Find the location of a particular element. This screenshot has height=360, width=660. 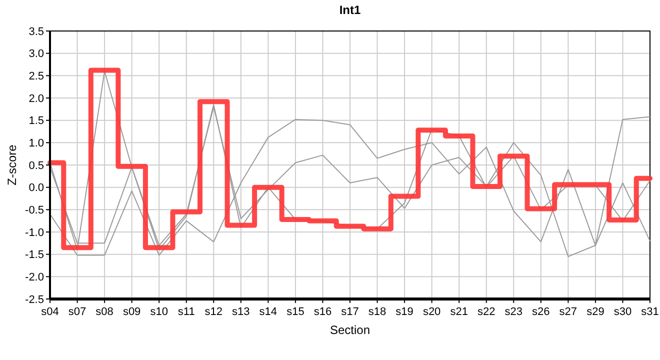

x-tick-label: s21 is located at coordinates (459, 312).